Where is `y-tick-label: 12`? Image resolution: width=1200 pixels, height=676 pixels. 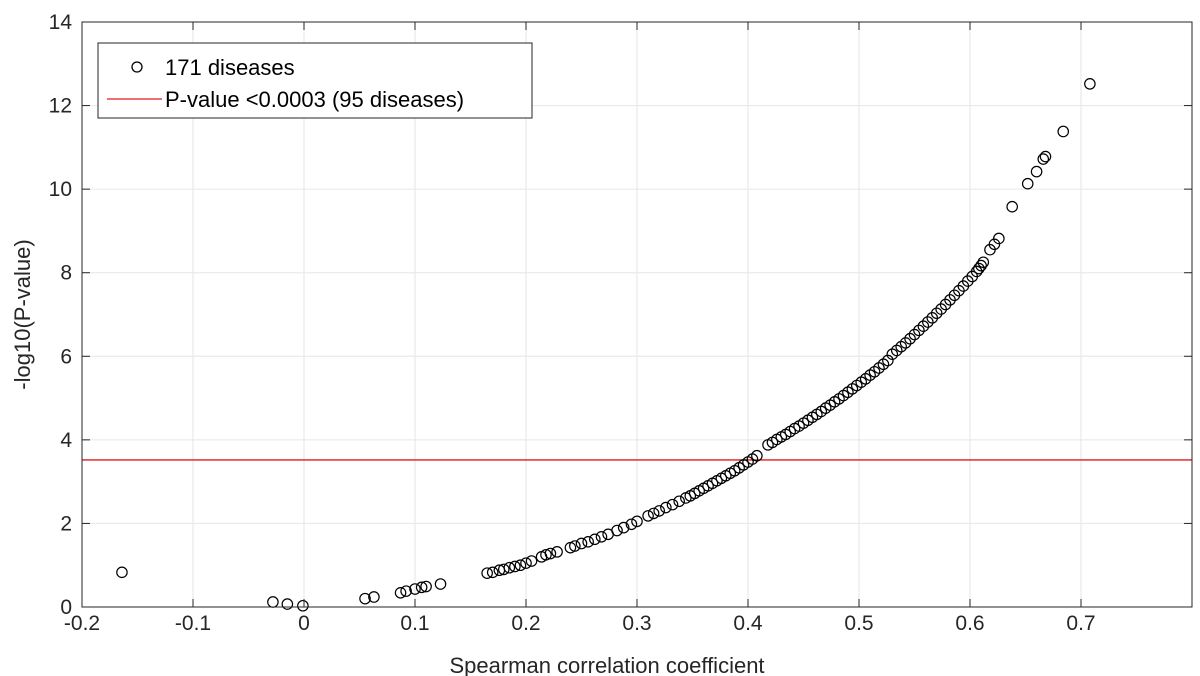
y-tick-label: 12 is located at coordinates (60, 106).